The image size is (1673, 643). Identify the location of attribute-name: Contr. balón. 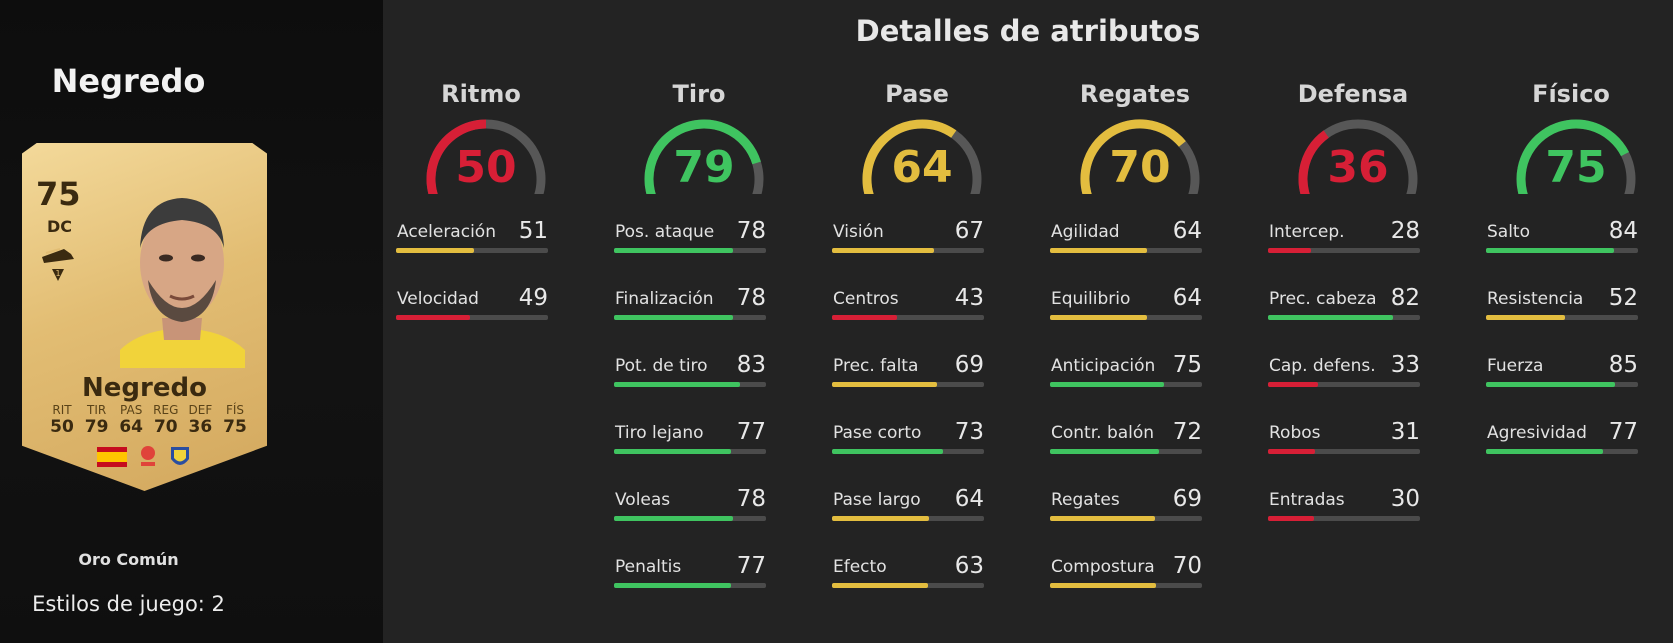
(1103, 433).